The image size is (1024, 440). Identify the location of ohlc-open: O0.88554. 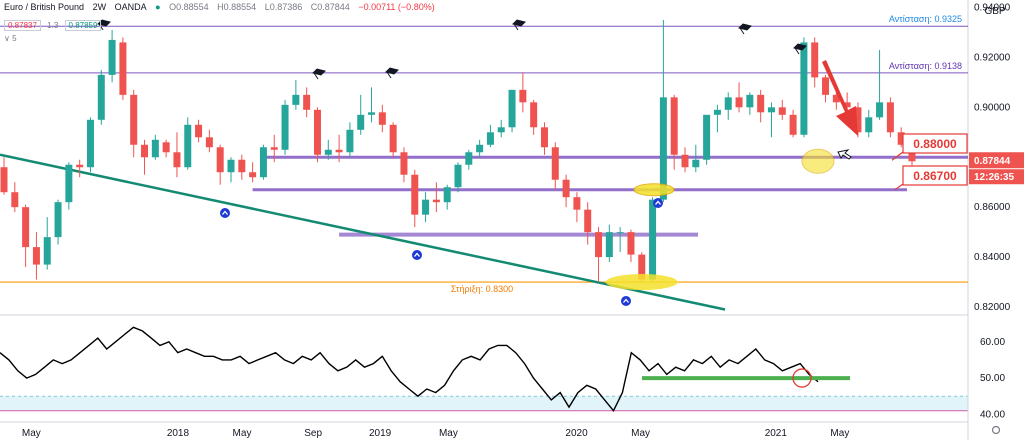
(189, 7).